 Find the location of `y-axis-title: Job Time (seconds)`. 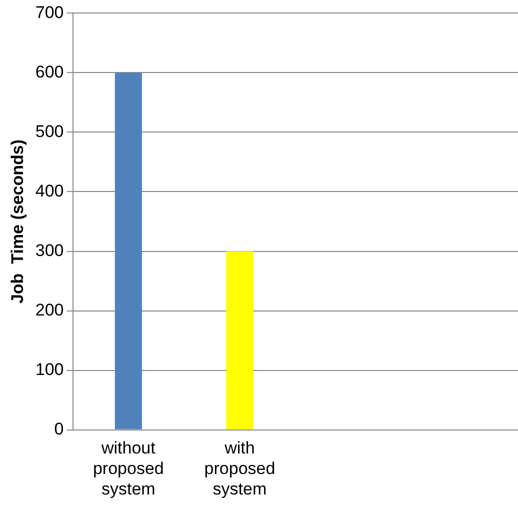

y-axis-title: Job Time (seconds) is located at coordinates (17, 221).